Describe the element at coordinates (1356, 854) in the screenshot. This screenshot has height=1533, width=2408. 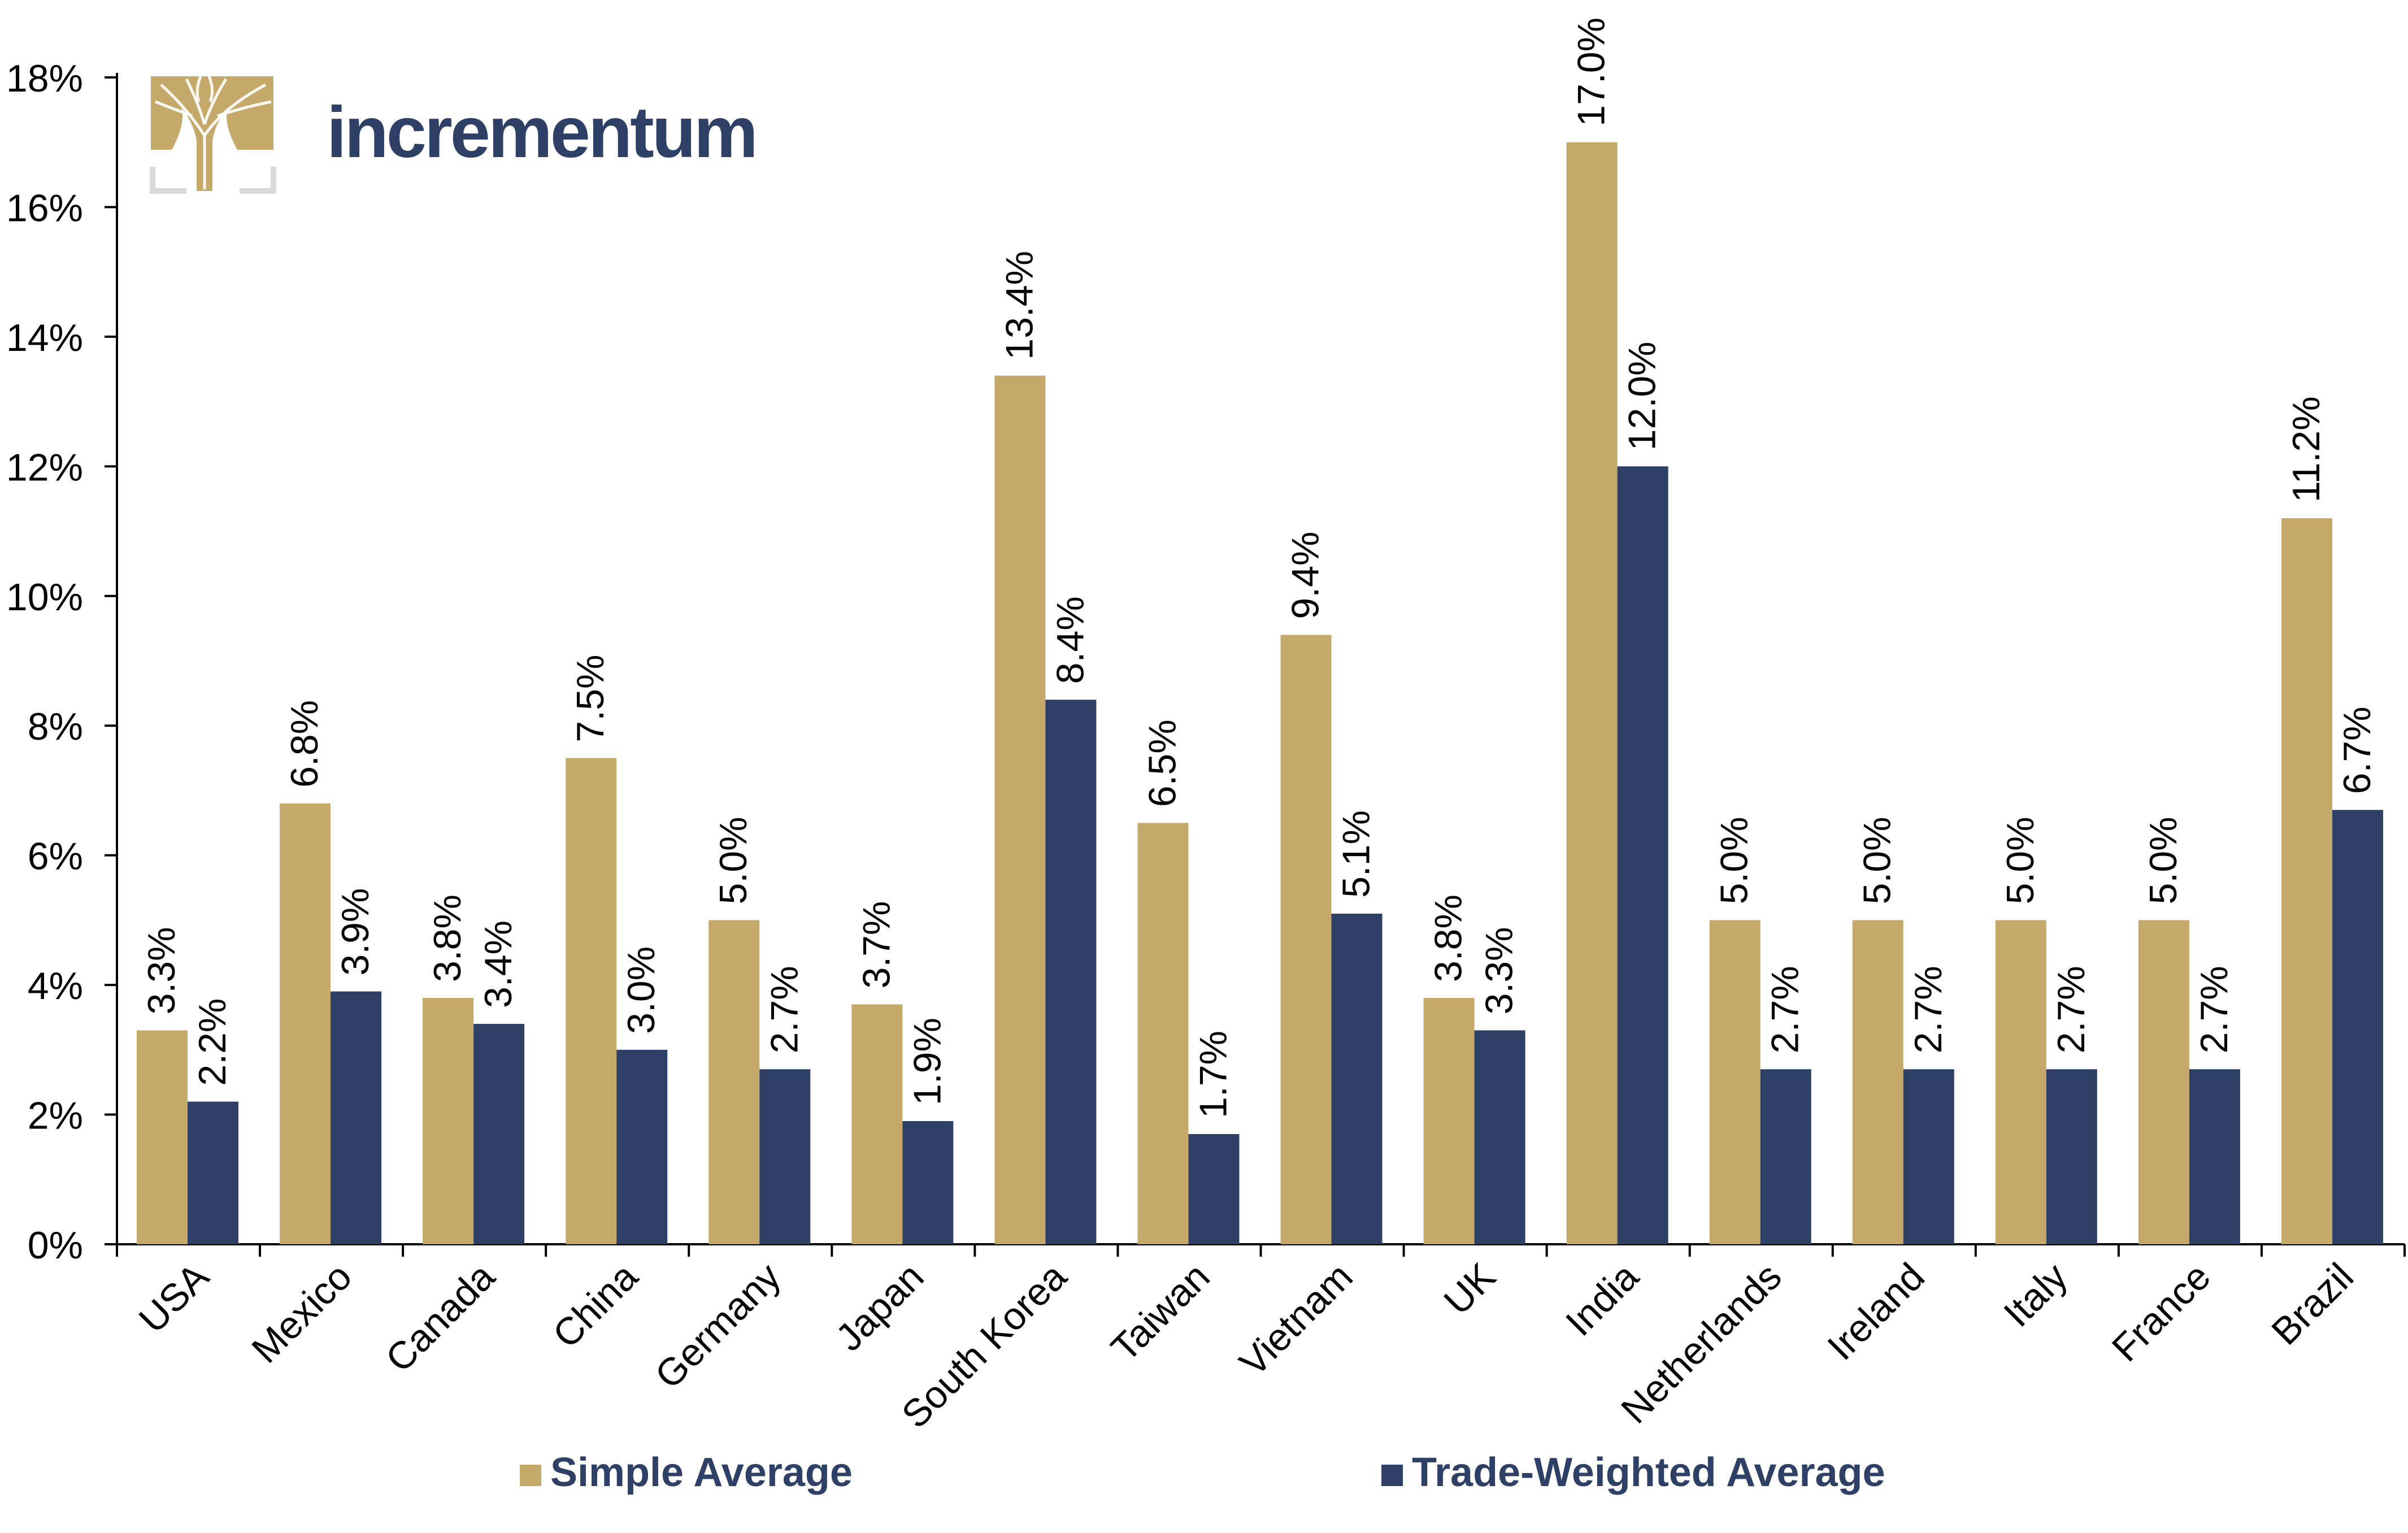
I see `data-label: 5.1%` at that location.